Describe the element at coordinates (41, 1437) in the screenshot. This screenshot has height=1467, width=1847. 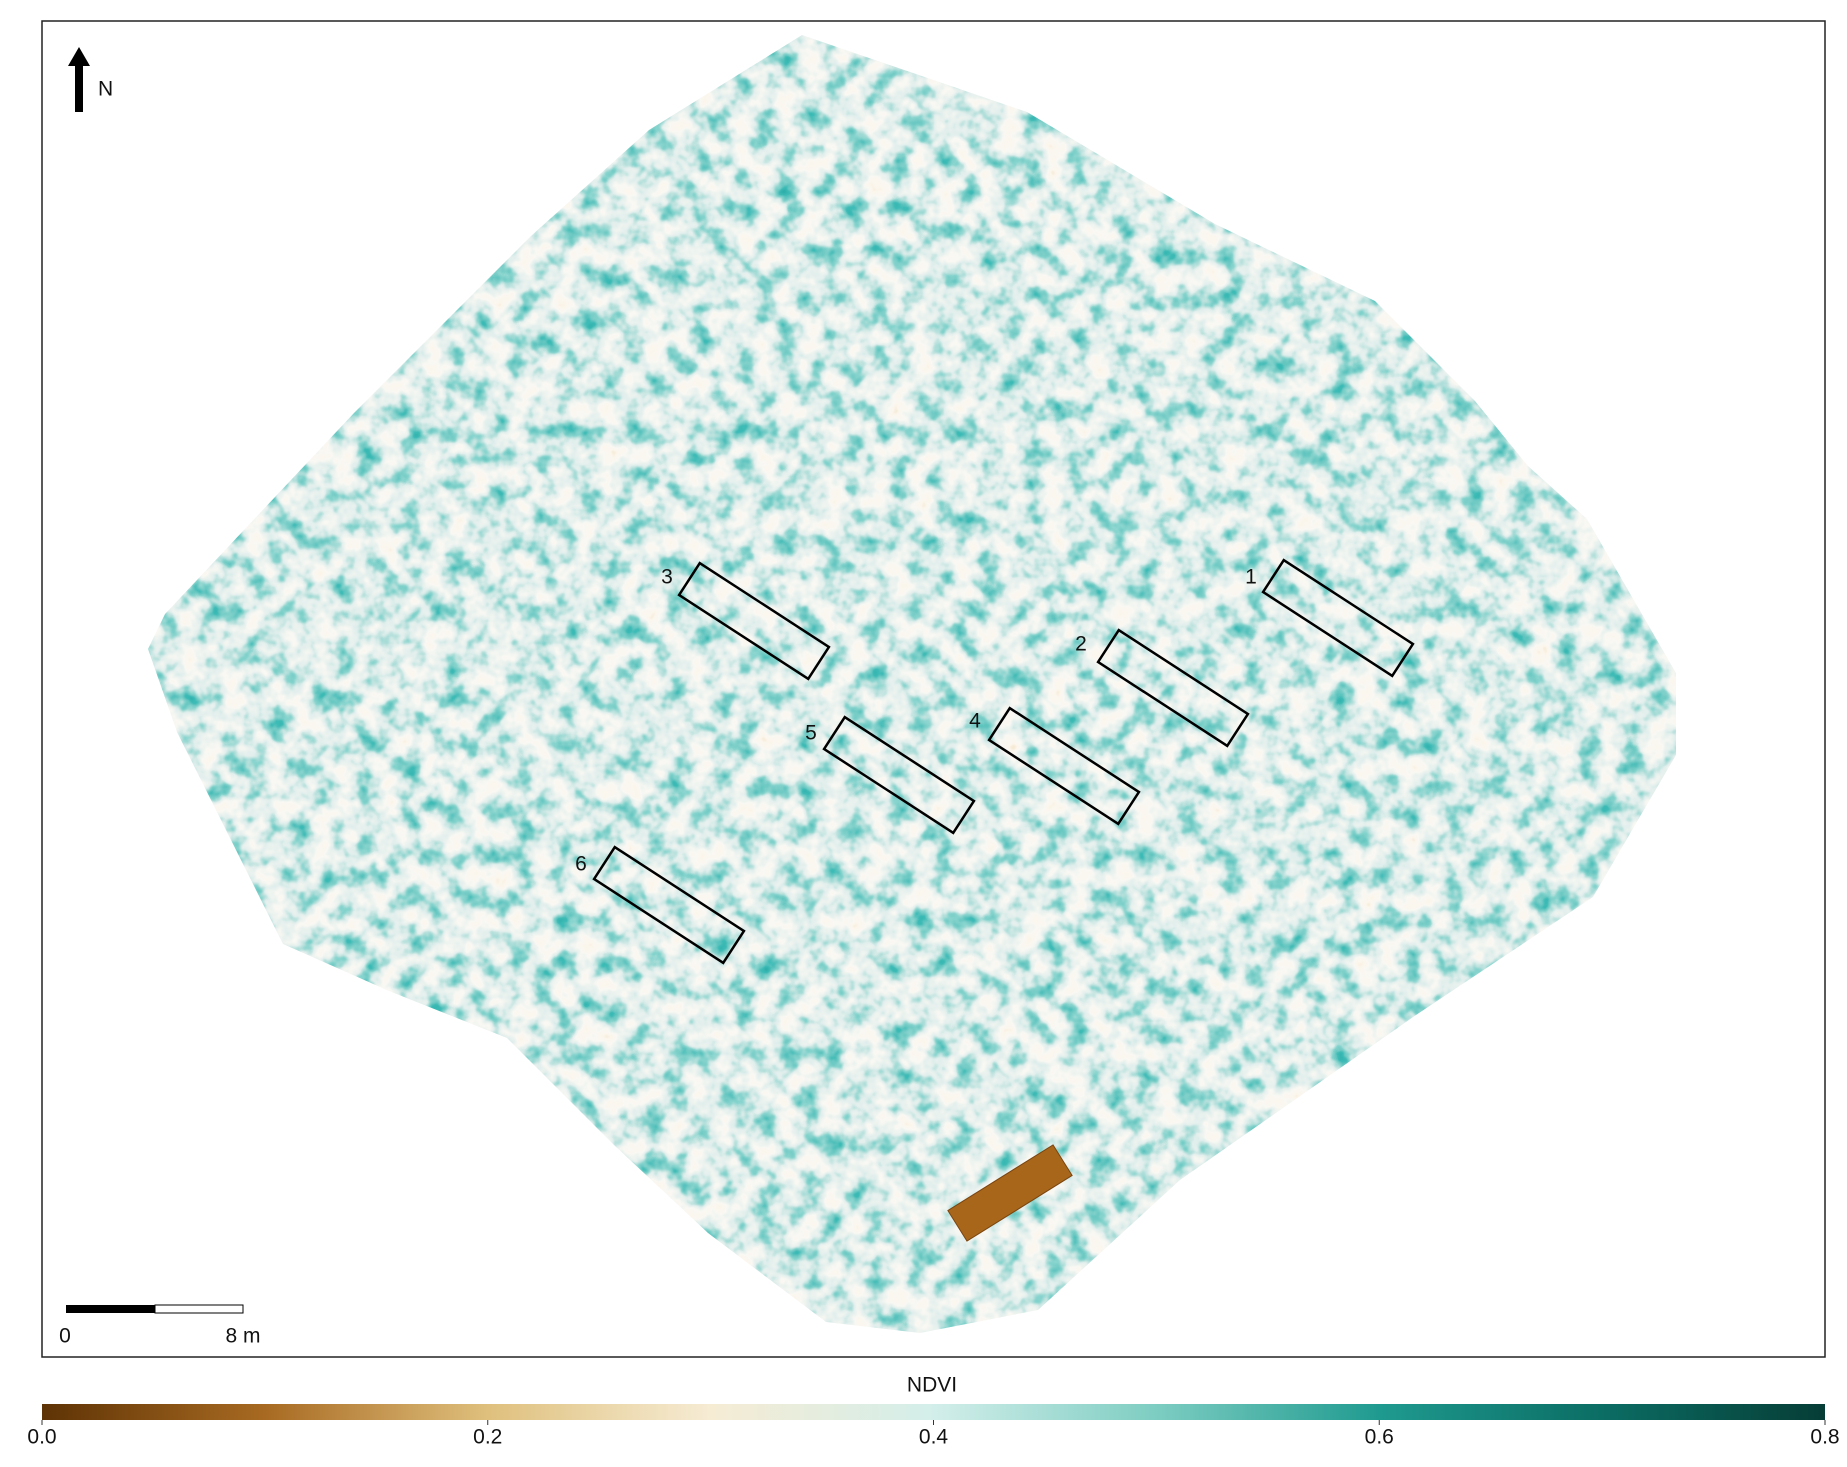
I see `colorbar-tick-label: 0.0` at that location.